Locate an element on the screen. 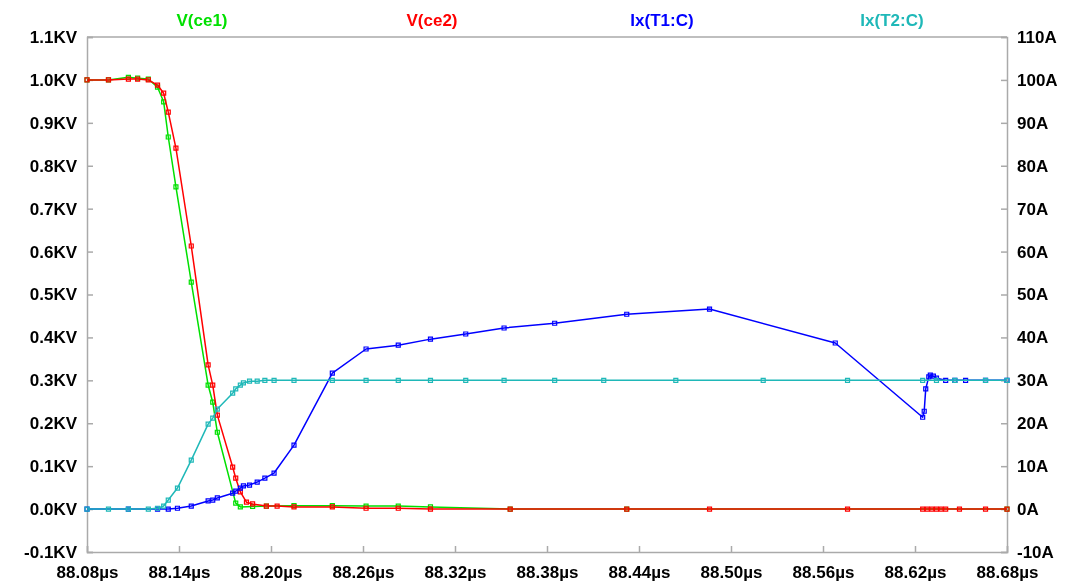 The image size is (1074, 586). y-tick-label: 0.2KV is located at coordinates (53, 424).